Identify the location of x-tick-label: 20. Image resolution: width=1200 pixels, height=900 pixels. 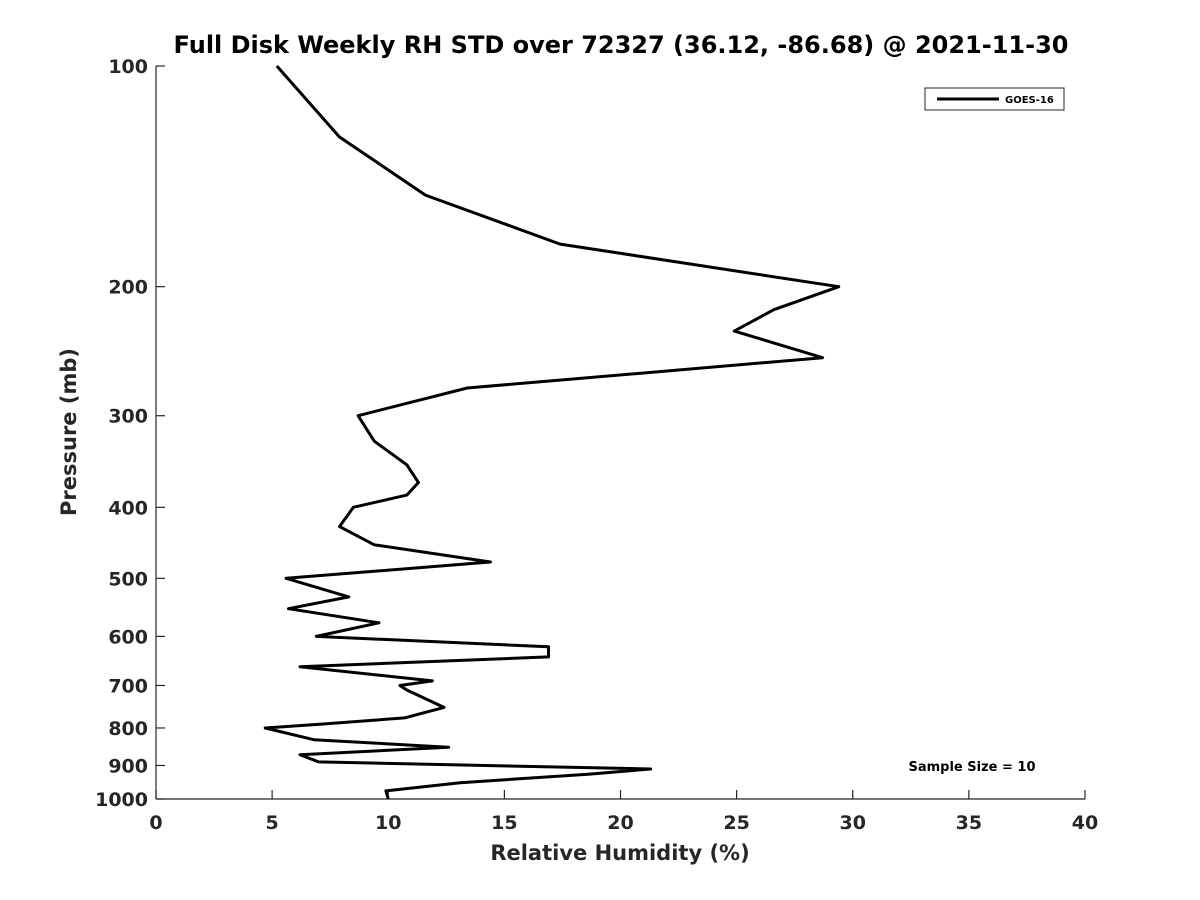
(620, 823).